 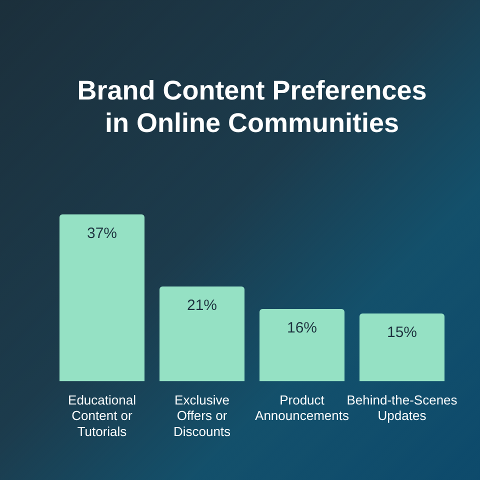 What do you see at coordinates (202, 415) in the screenshot?
I see `x-tick-label: Exclusive Offers or Discounts` at bounding box center [202, 415].